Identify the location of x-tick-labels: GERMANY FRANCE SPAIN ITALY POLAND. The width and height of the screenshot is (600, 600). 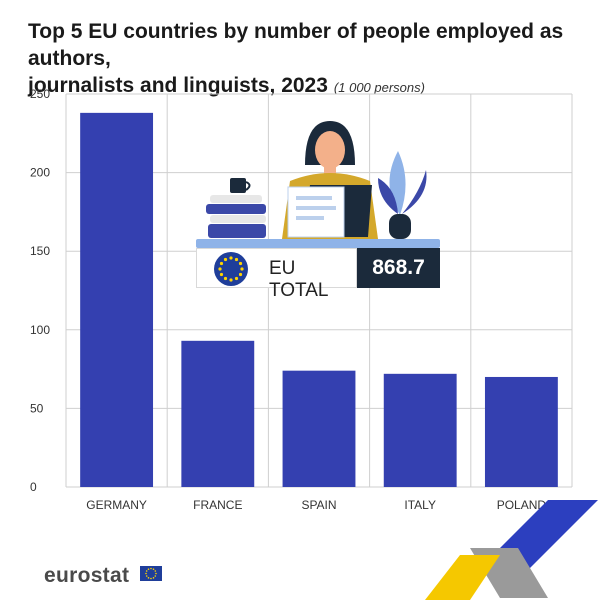
(316, 505).